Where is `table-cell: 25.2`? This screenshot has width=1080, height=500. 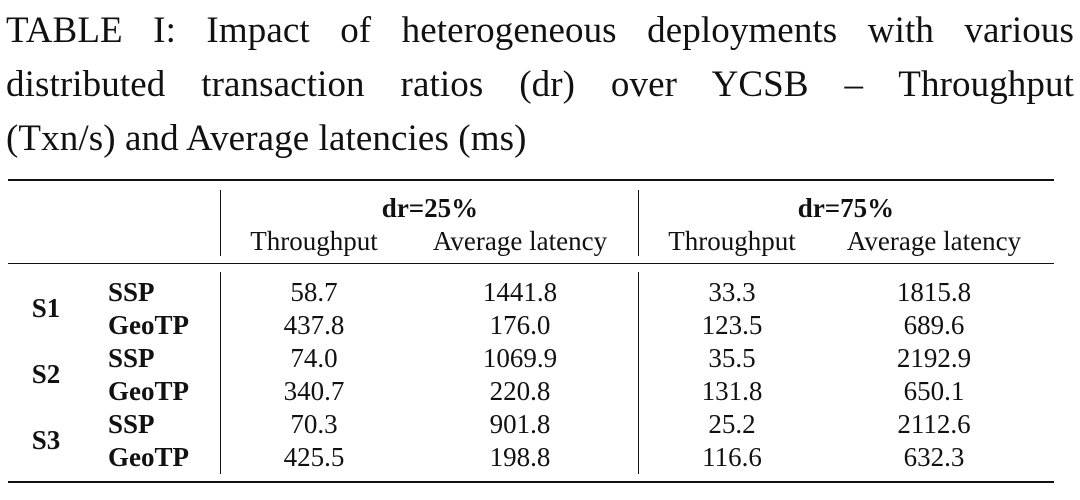 table-cell: 25.2 is located at coordinates (732, 424).